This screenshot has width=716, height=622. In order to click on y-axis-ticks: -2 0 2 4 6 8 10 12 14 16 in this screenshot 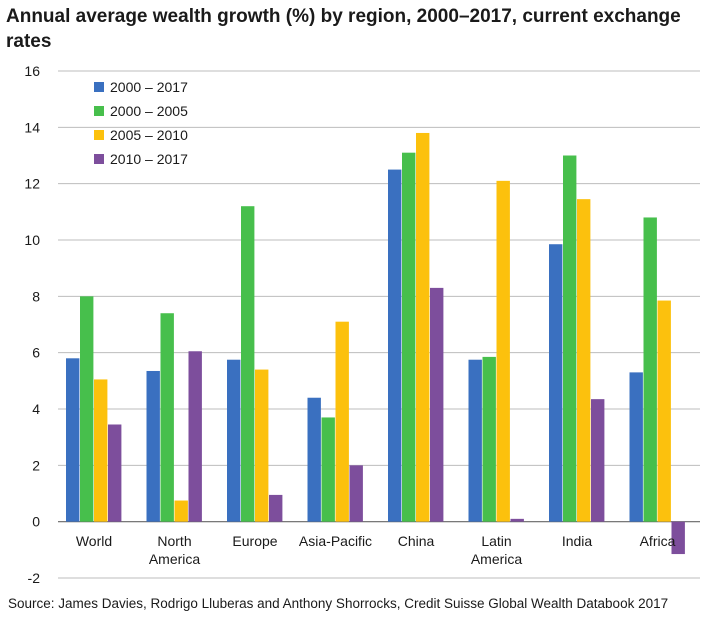, I will do `click(32, 324)`.